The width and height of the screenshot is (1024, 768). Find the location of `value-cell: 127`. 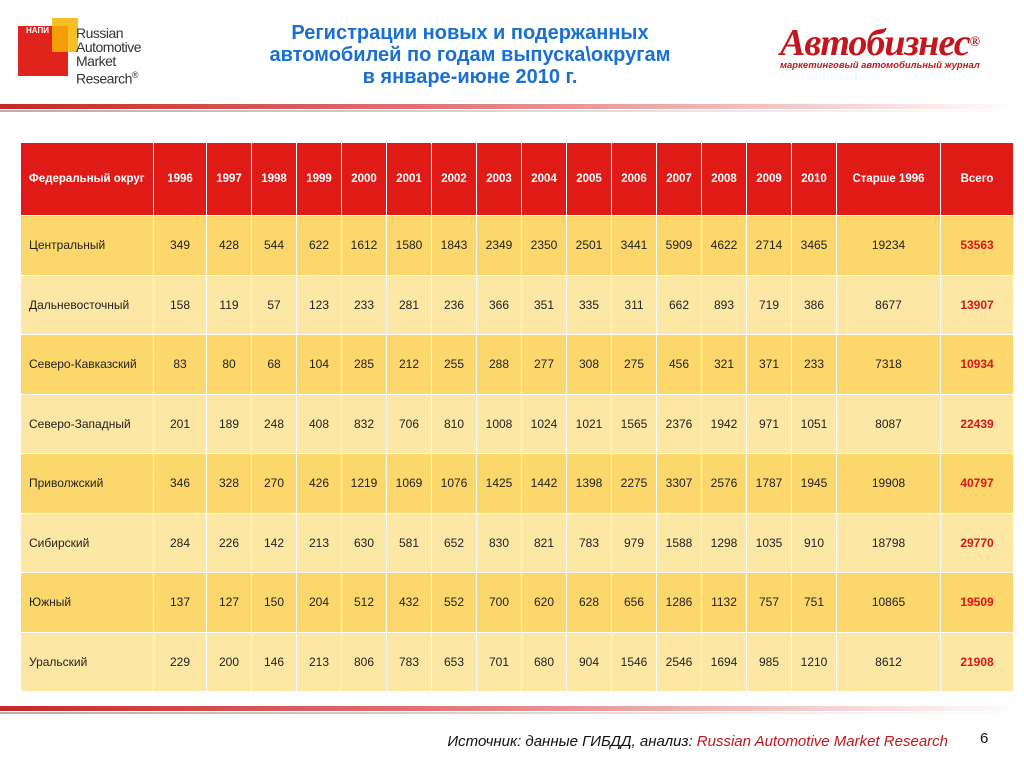

value-cell: 127 is located at coordinates (229, 602).